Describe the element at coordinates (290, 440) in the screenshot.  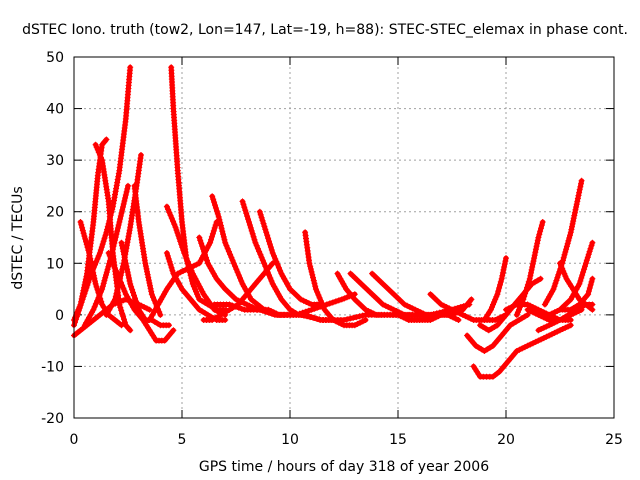
I see `x-tick-label: 10` at that location.